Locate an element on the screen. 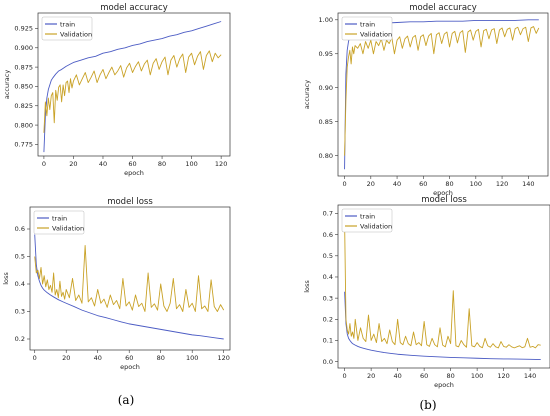  panel-label-a: (a) is located at coordinates (126, 400).